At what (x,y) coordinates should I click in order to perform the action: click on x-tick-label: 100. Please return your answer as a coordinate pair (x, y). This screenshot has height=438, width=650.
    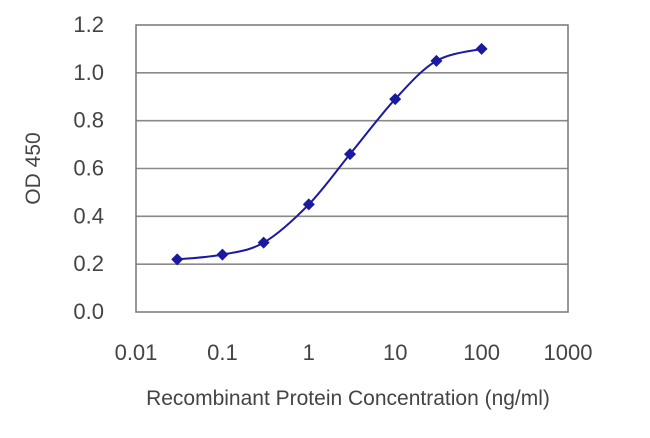
    Looking at the image, I should click on (481, 352).